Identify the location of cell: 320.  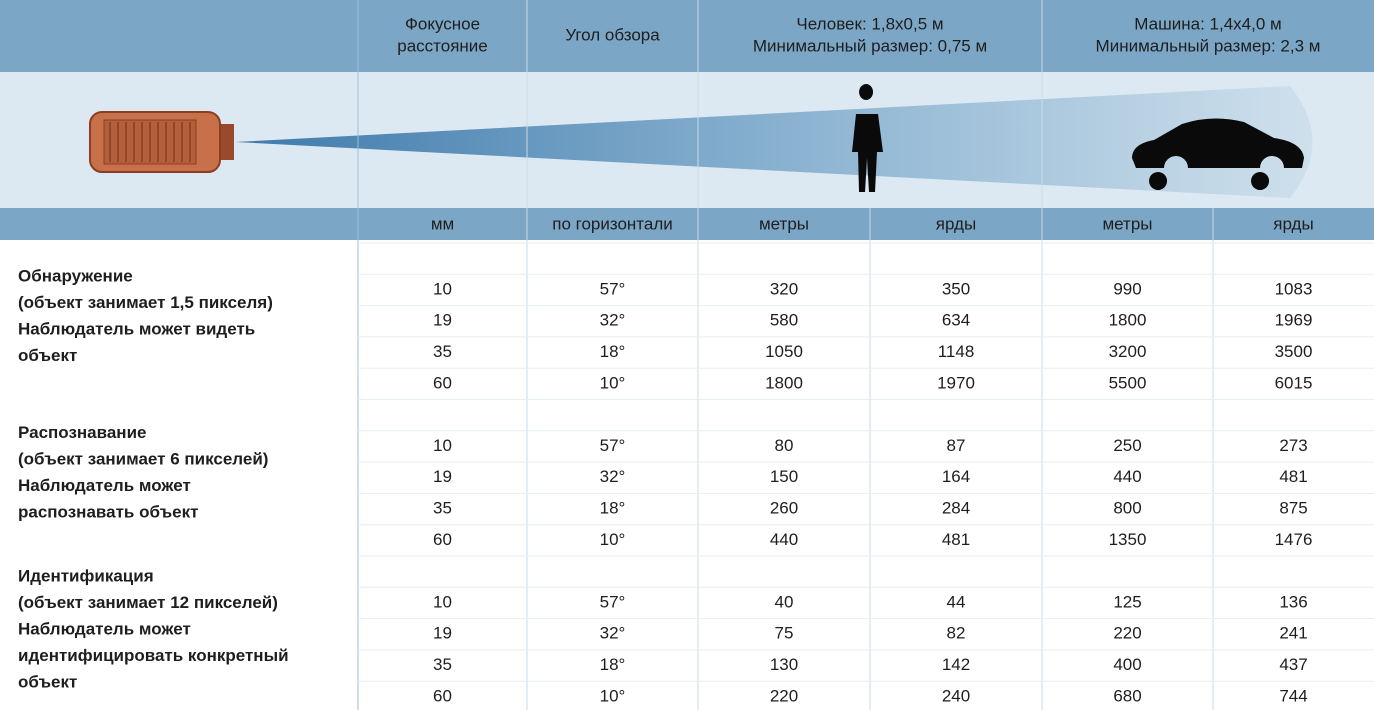
(784, 288).